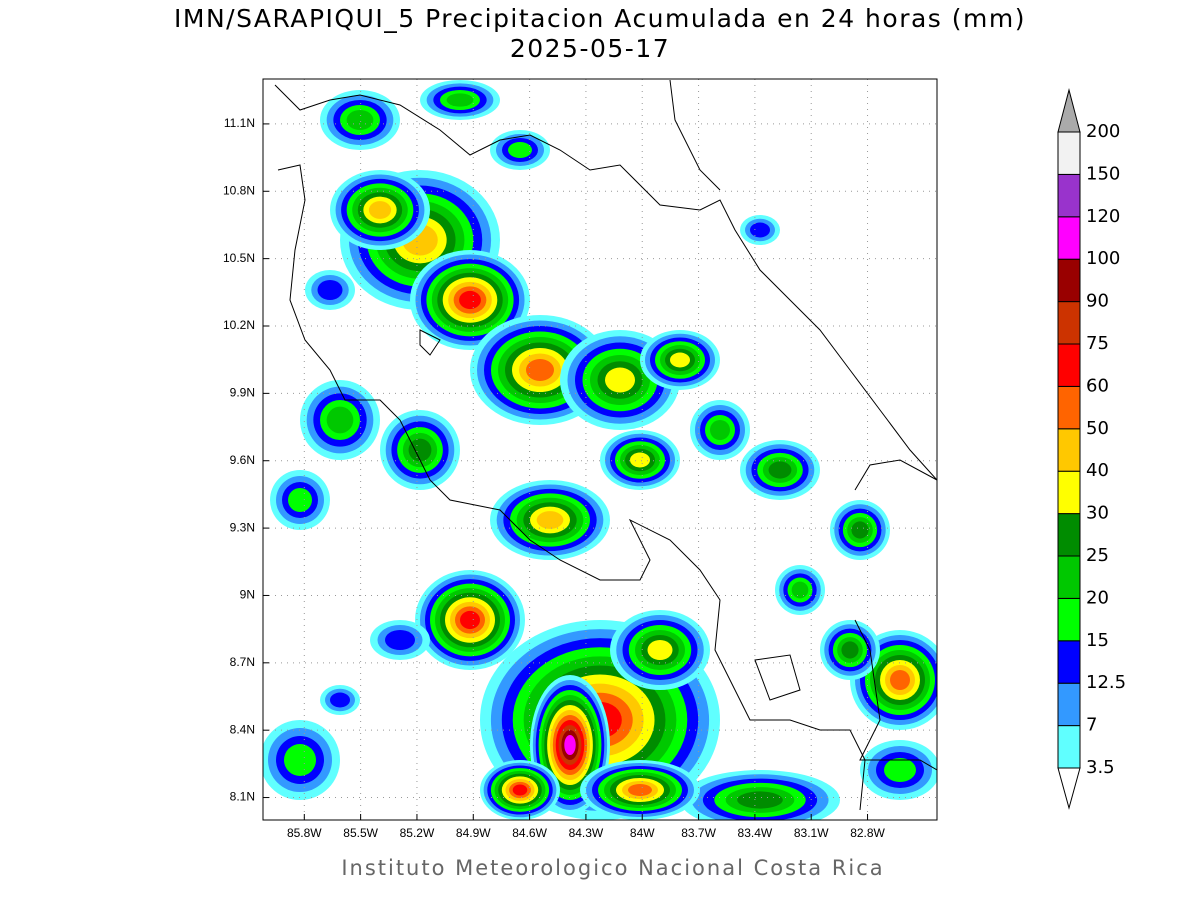  What do you see at coordinates (867, 833) in the screenshot?
I see `x-tick-label: 82.8W` at bounding box center [867, 833].